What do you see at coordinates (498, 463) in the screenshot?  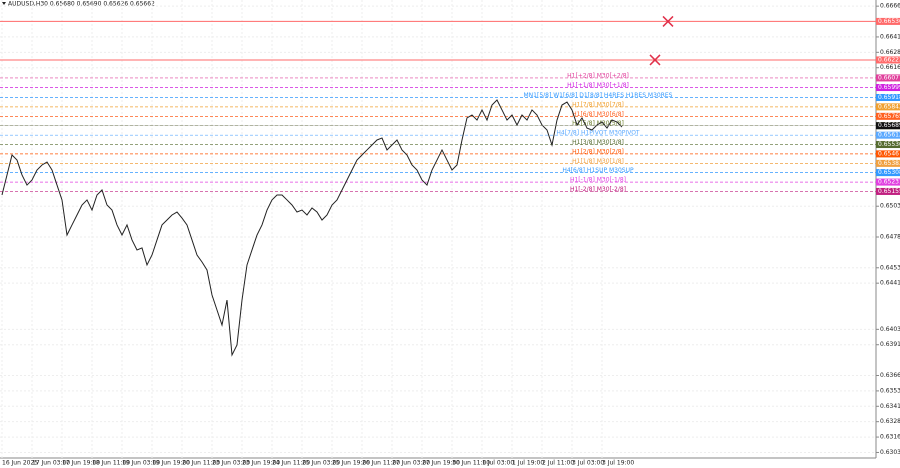 I see `x-tick-label: 1 Jul 03:00` at bounding box center [498, 463].